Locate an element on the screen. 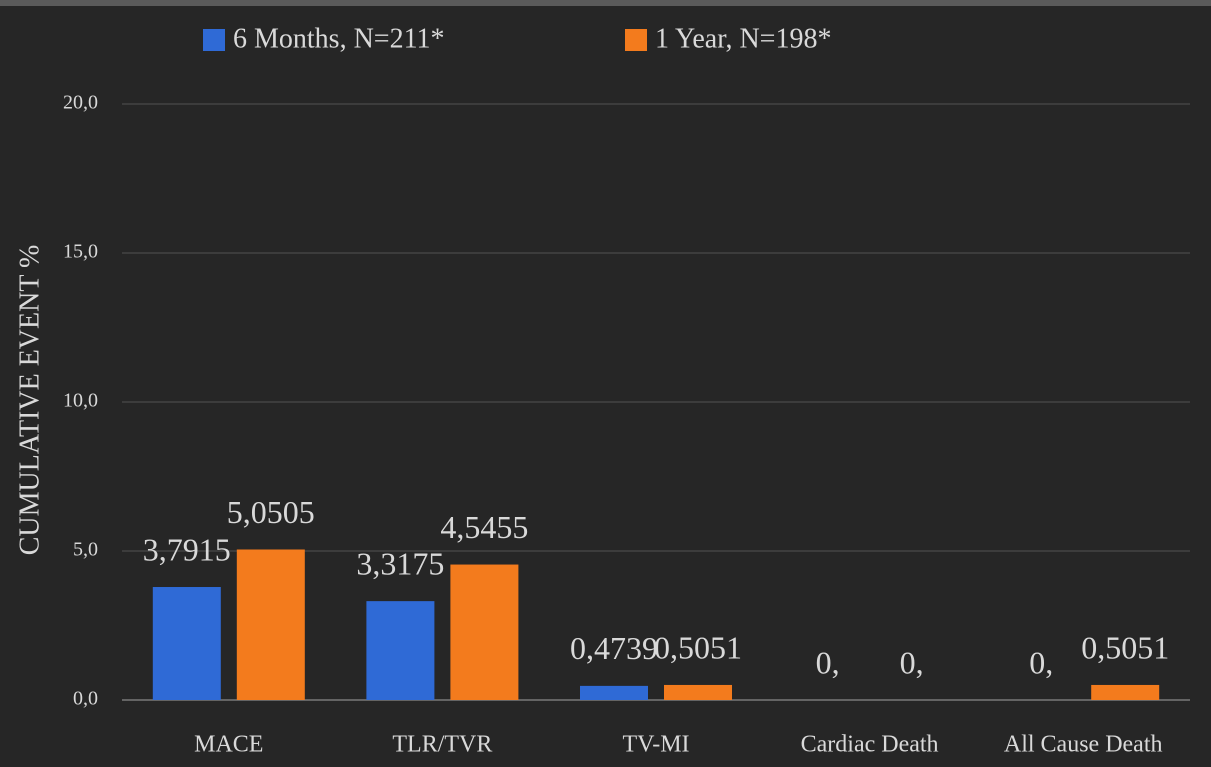  y-axis-title: CUMULATIVE EVENT % is located at coordinates (29, 400).